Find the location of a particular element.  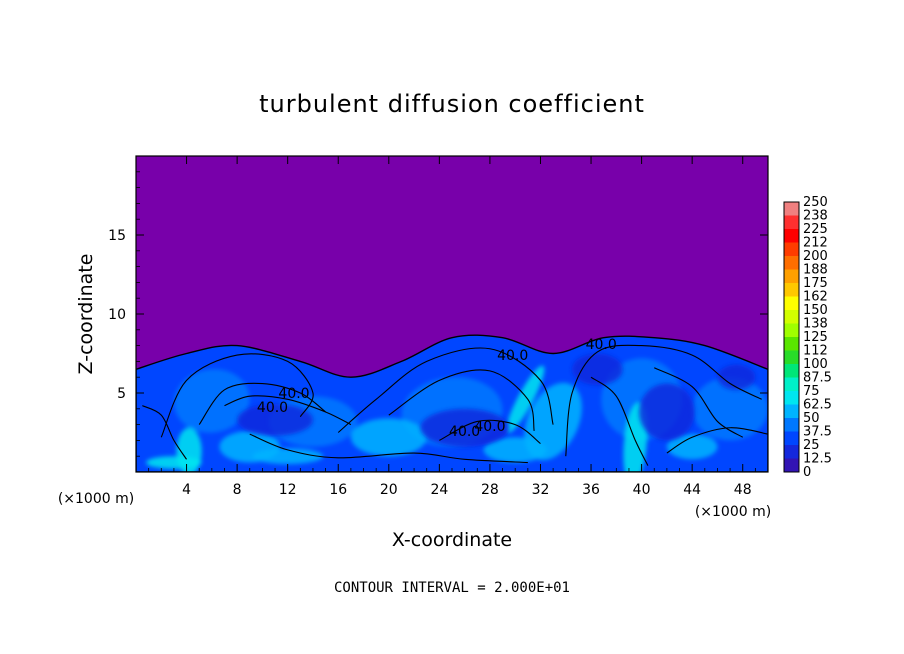

x-axis-label: X-coordinate is located at coordinates (452, 540).